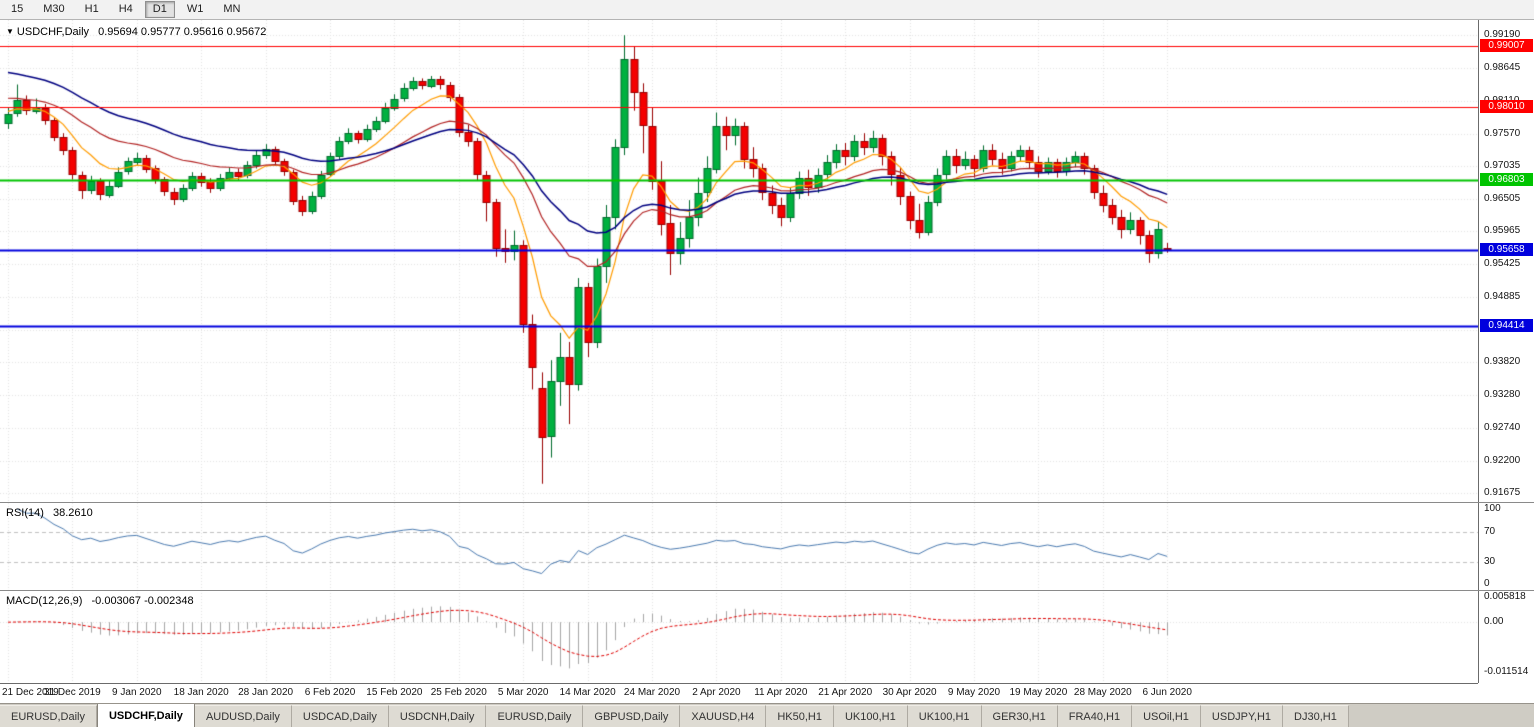 The image size is (1534, 727). What do you see at coordinates (587, 692) in the screenshot?
I see `date-label: 14 Mar 2020` at bounding box center [587, 692].